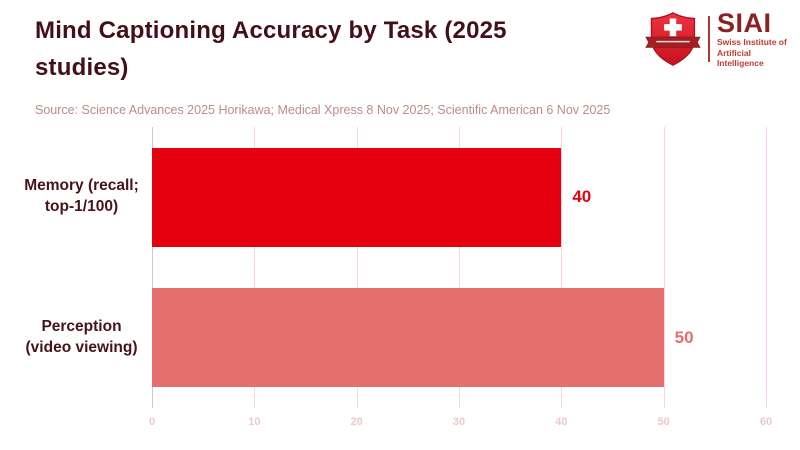  Describe the element at coordinates (708, 39) in the screenshot. I see `logo-divider` at that location.